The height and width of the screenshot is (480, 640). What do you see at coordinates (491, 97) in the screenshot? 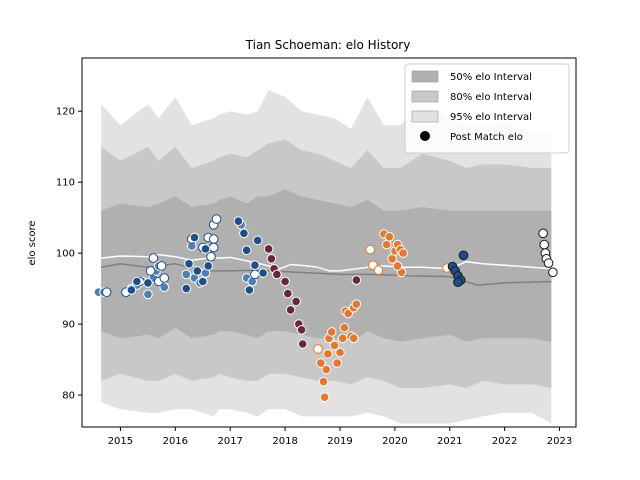
I see `legend-label: 80% elo Interval` at bounding box center [491, 97].